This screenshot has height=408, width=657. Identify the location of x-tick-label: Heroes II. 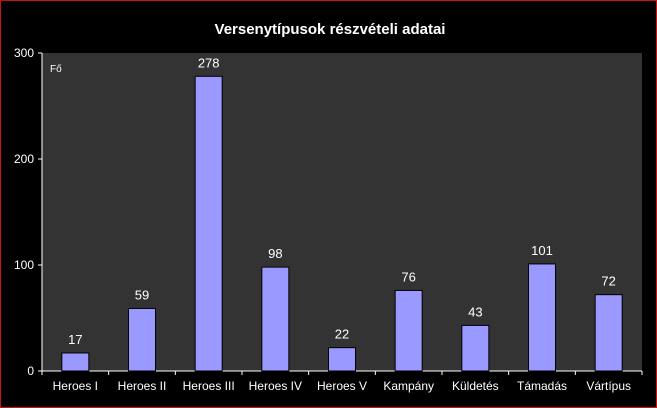
(142, 386).